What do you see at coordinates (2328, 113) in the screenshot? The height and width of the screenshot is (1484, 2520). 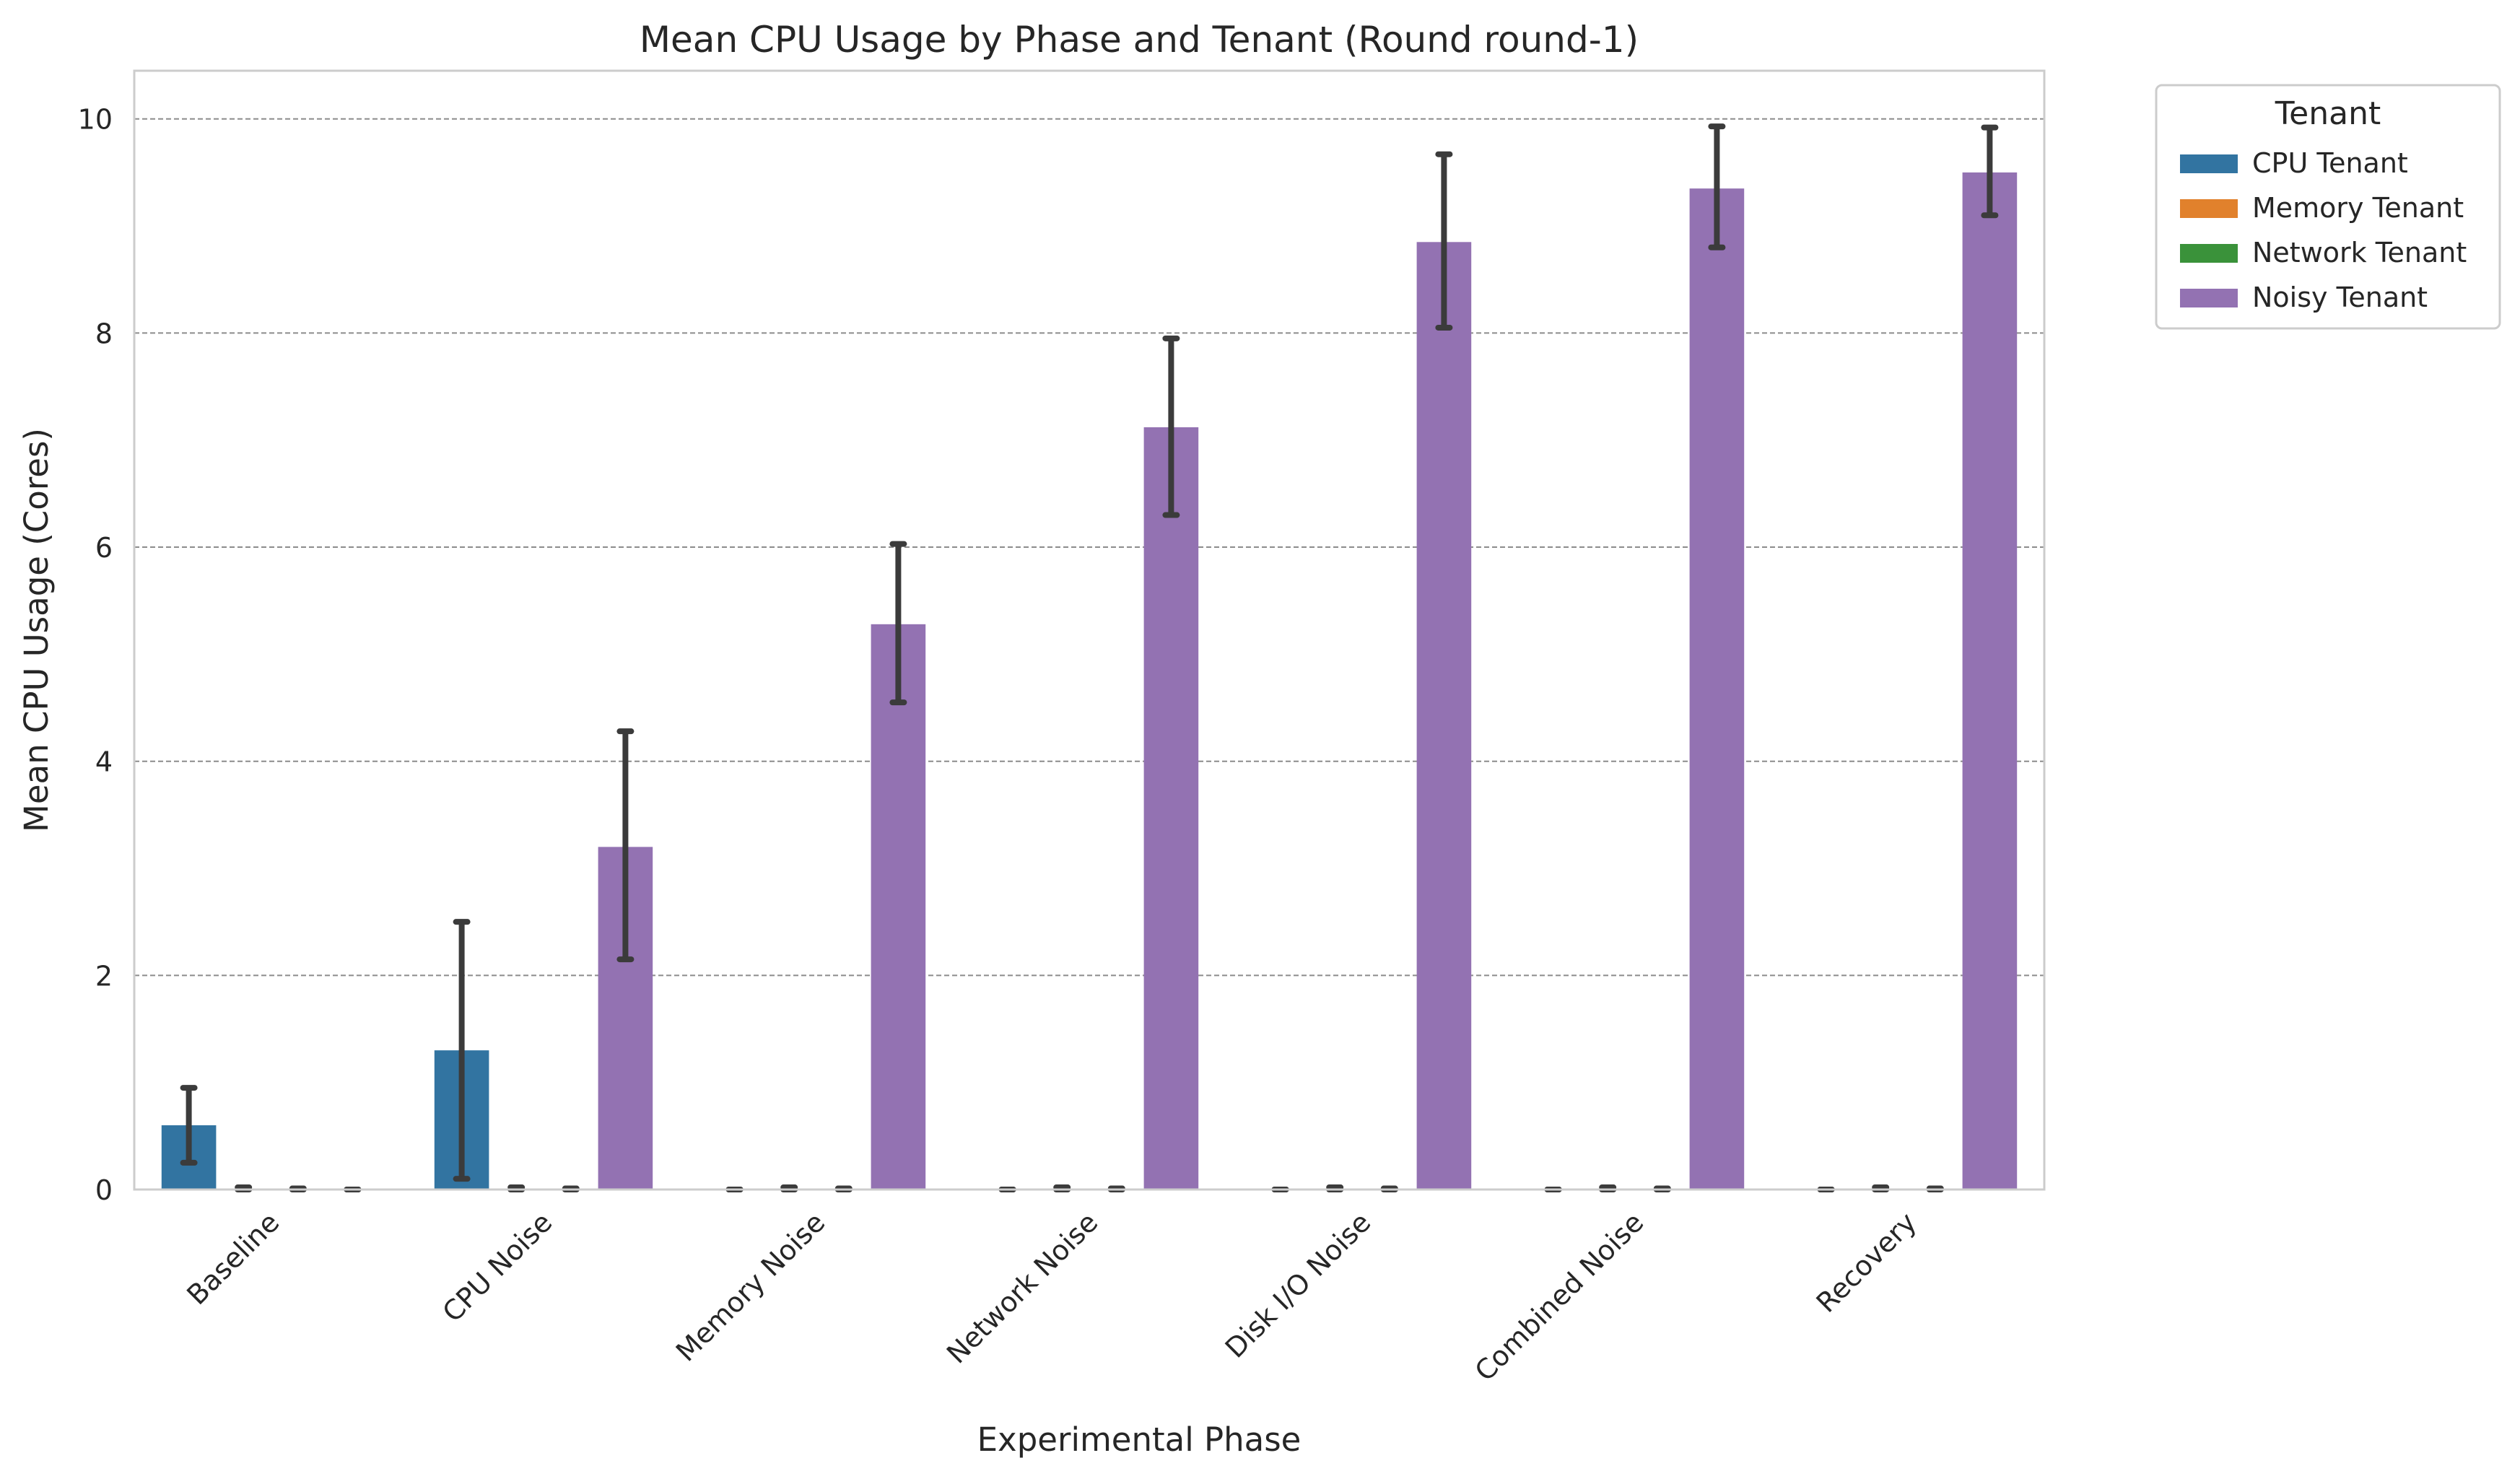 I see `legend-title: Tenant` at bounding box center [2328, 113].